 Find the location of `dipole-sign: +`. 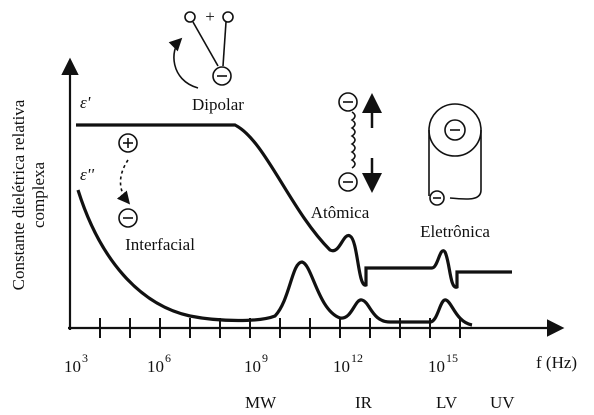

dipole-sign: + is located at coordinates (210, 16).